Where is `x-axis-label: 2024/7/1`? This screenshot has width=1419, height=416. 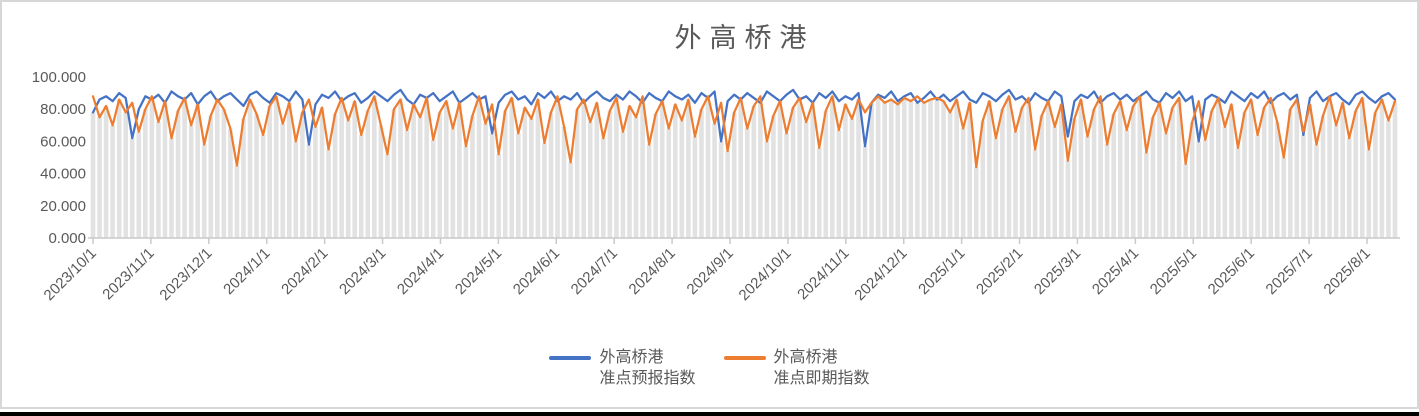 x-axis-label: 2024/7/1 is located at coordinates (594, 271).